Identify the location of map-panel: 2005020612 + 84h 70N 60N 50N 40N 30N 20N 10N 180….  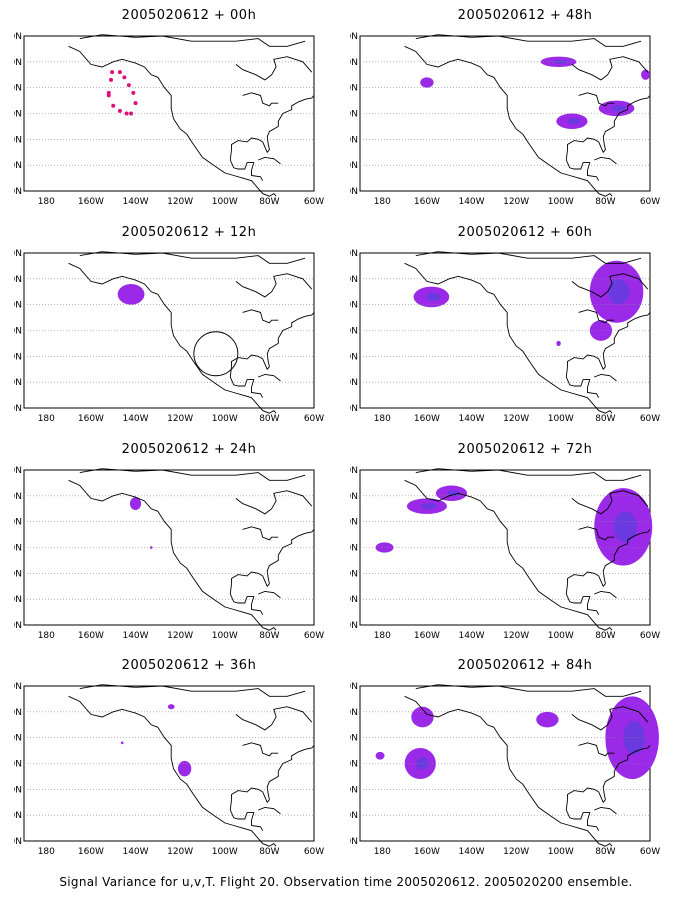
(520, 763).